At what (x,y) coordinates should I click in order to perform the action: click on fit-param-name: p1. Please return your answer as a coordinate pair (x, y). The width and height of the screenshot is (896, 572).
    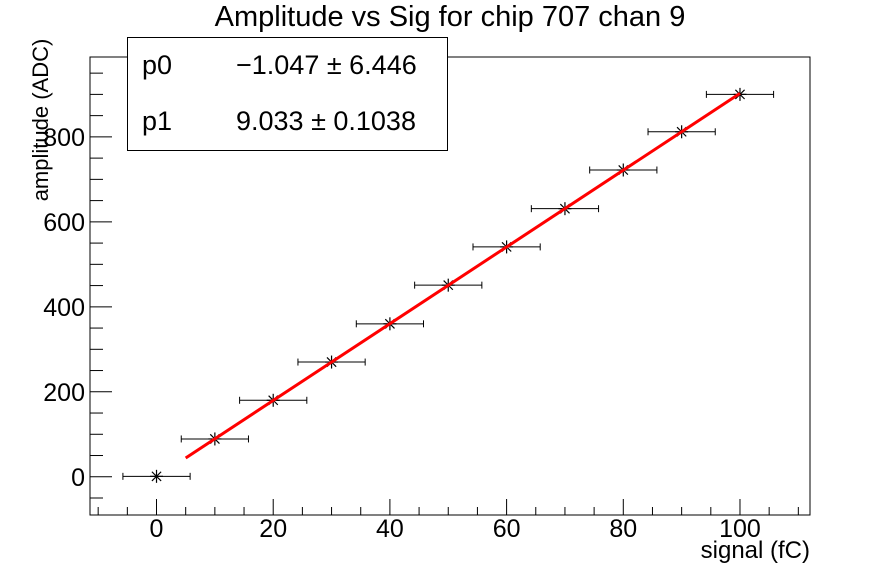
    Looking at the image, I should click on (157, 120).